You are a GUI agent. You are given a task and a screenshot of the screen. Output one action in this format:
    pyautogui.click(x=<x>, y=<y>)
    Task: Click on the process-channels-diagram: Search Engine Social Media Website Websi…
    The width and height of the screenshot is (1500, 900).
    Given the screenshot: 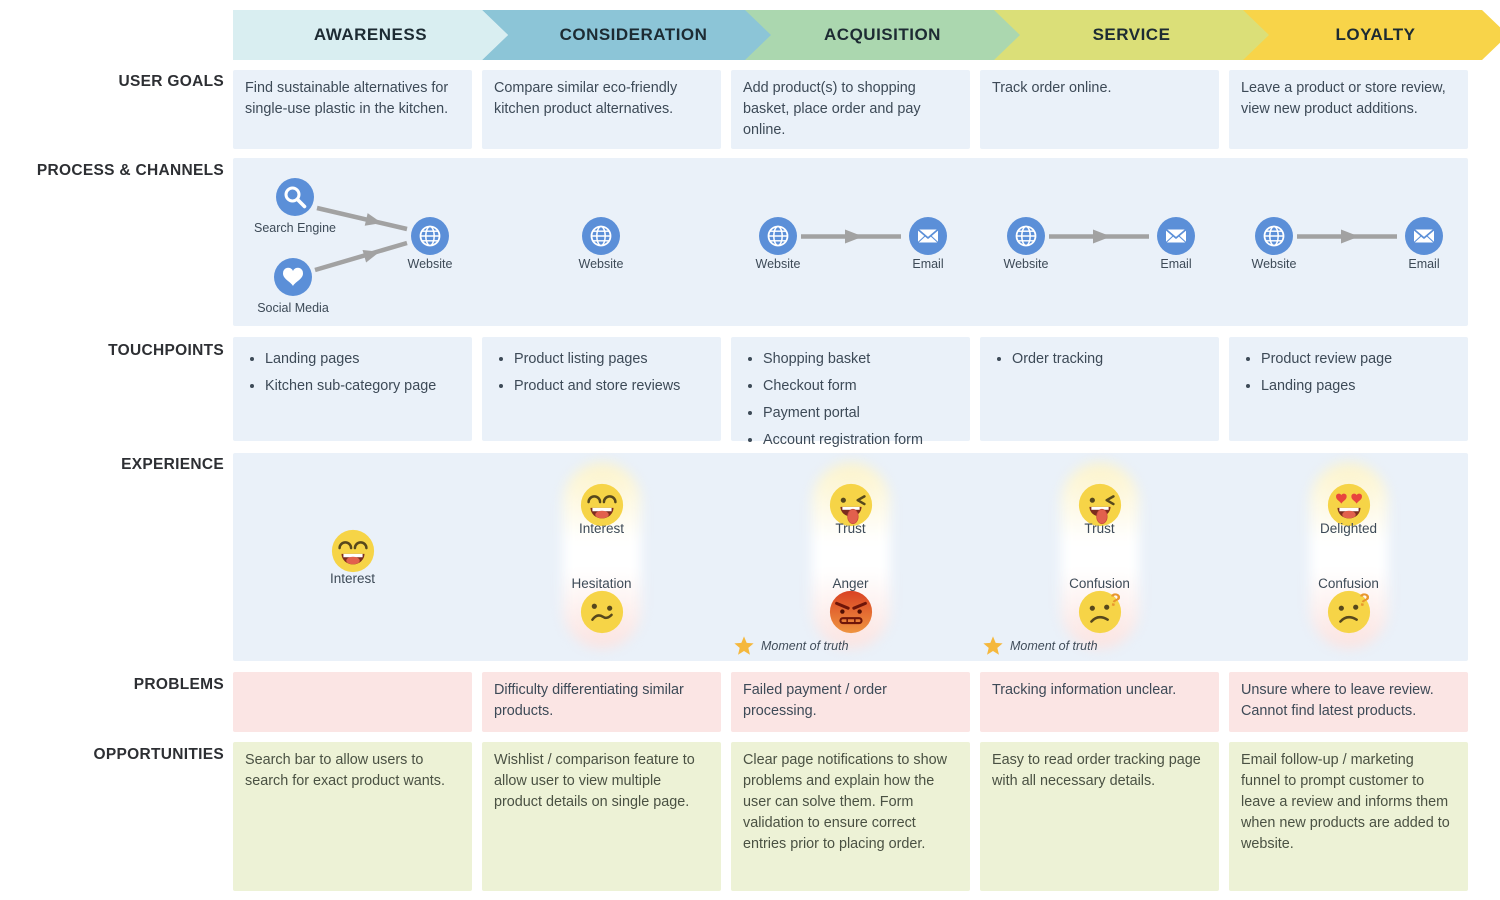 What is the action you would take?
    pyautogui.click(x=849, y=245)
    